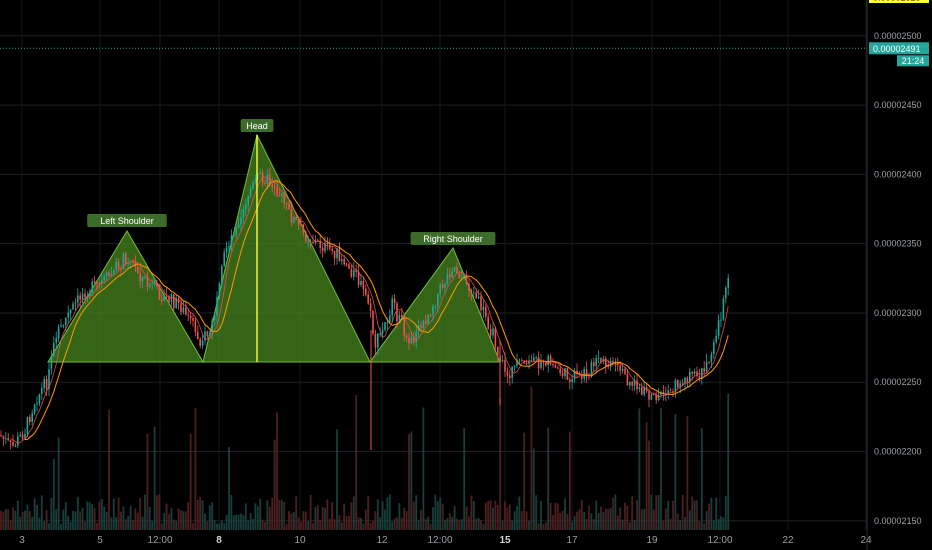 This screenshot has height=550, width=932. What do you see at coordinates (127, 220) in the screenshot?
I see `pattern-label-bg` at bounding box center [127, 220].